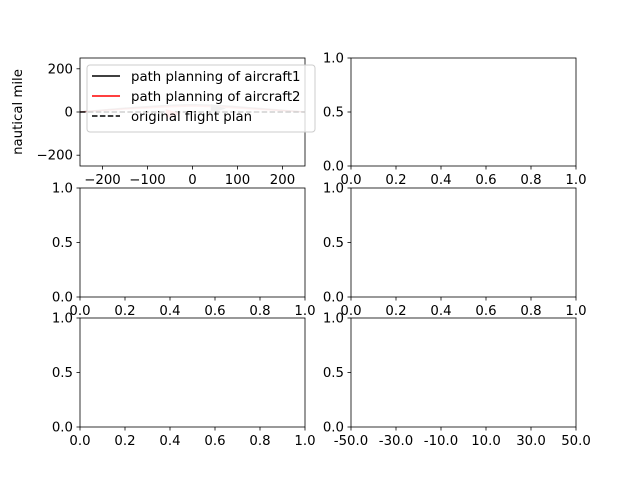  What do you see at coordinates (62, 319) in the screenshot?
I see `subplot-5-ytick-label: 1.0` at bounding box center [62, 319].